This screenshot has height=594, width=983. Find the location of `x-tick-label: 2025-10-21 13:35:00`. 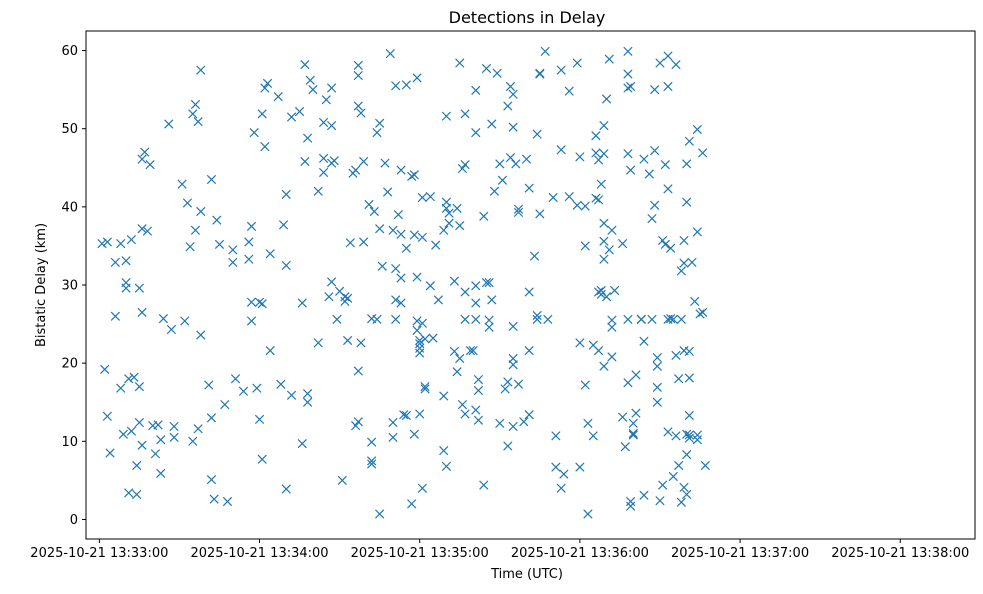

x-tick-label: 2025-10-21 13:35:00 is located at coordinates (420, 553).